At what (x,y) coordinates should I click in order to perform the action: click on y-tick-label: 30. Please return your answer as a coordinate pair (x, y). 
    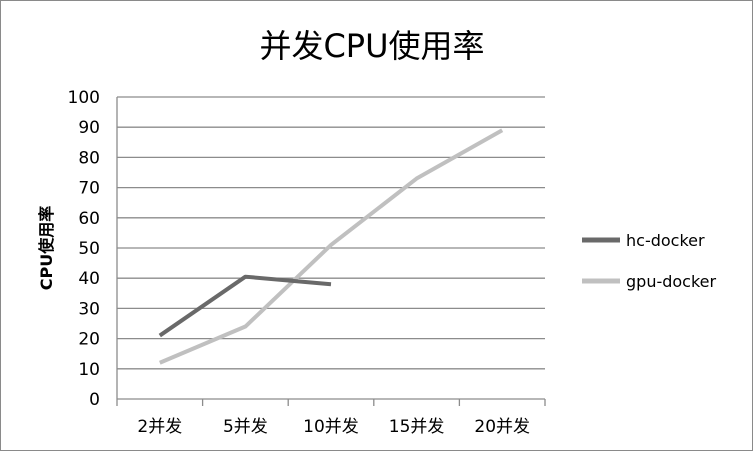
    Looking at the image, I should click on (89, 309).